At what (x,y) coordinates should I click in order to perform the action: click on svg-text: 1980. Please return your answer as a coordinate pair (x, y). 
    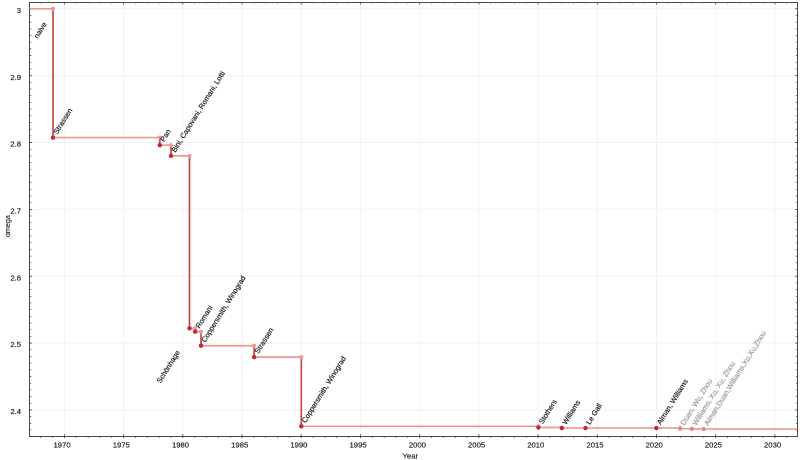
    Looking at the image, I should click on (180, 445).